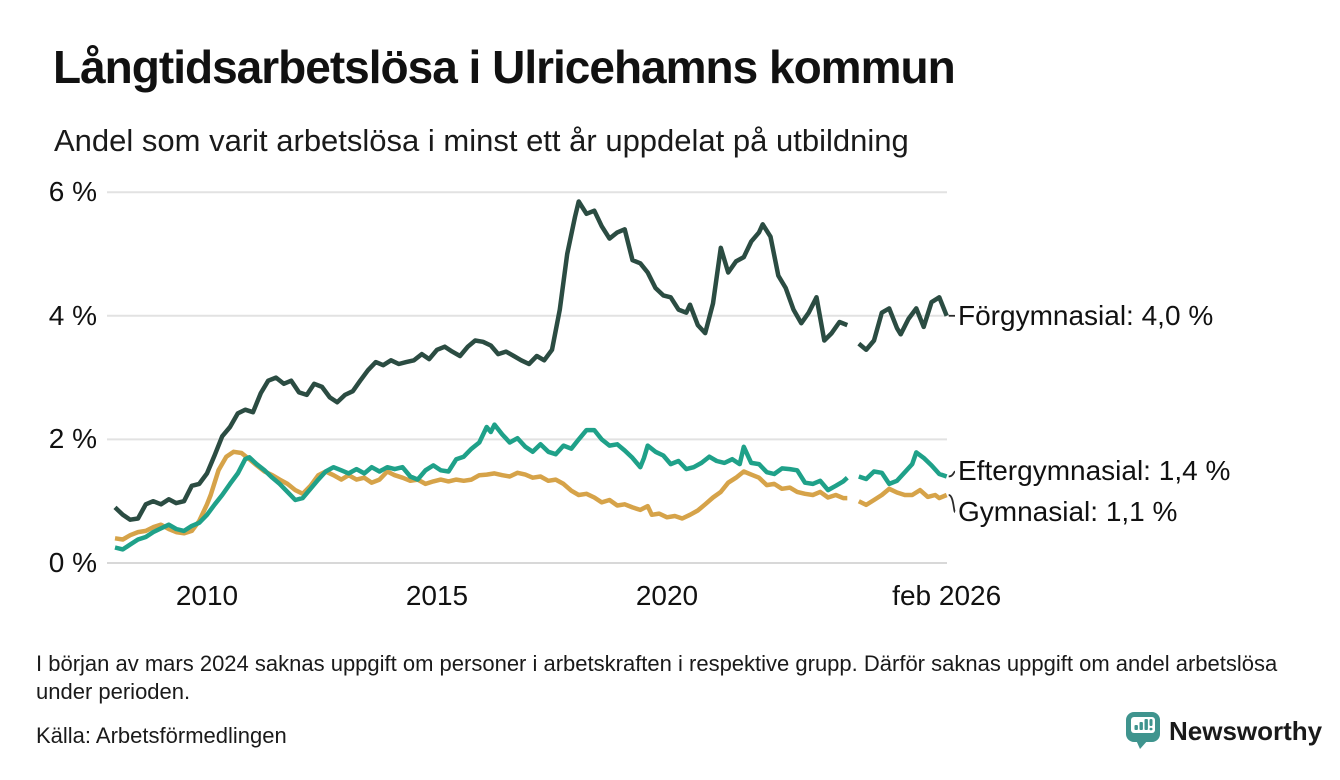 This screenshot has height=780, width=1340. Describe the element at coordinates (1094, 471) in the screenshot. I see `series-end-label-eftergymnasial: Eftergymnasial: 1,4 %` at that location.